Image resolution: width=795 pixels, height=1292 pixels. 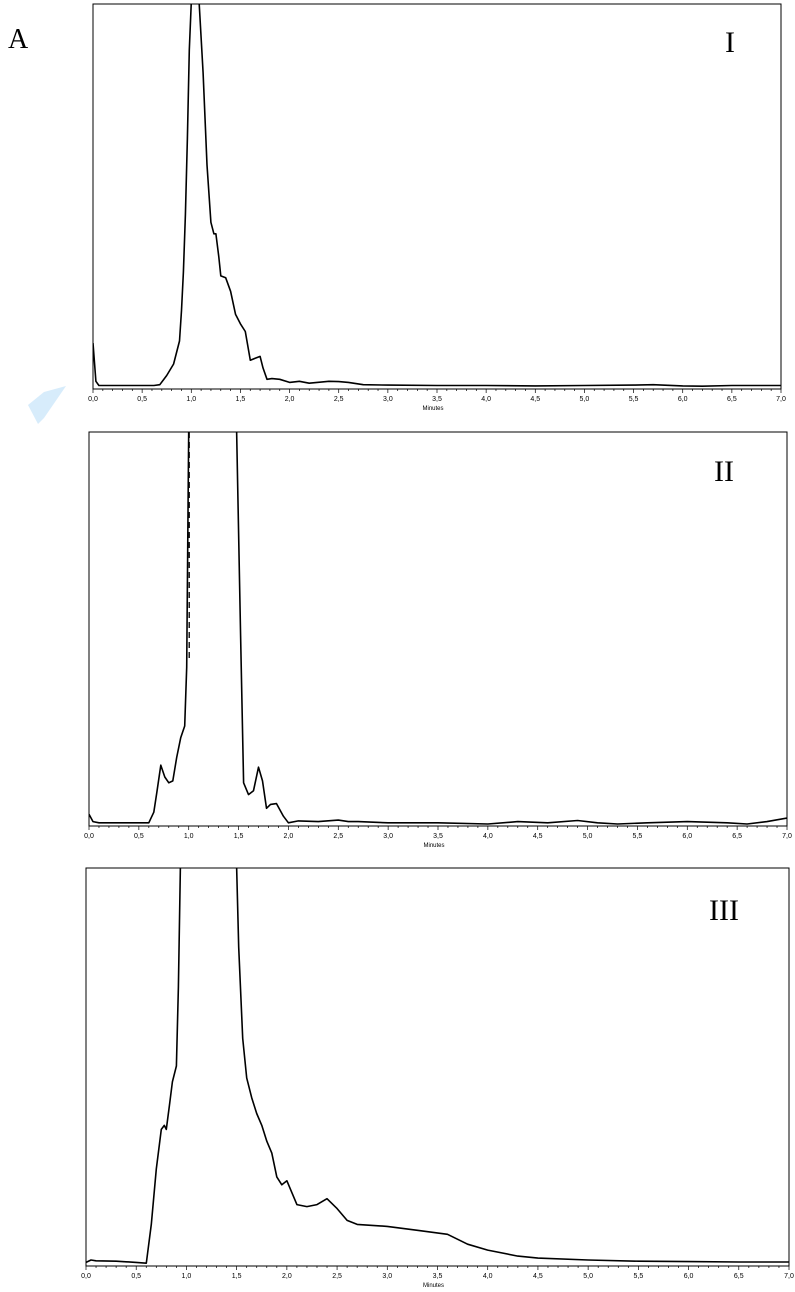 I want to click on panel-numeral: III, so click(x=724, y=910).